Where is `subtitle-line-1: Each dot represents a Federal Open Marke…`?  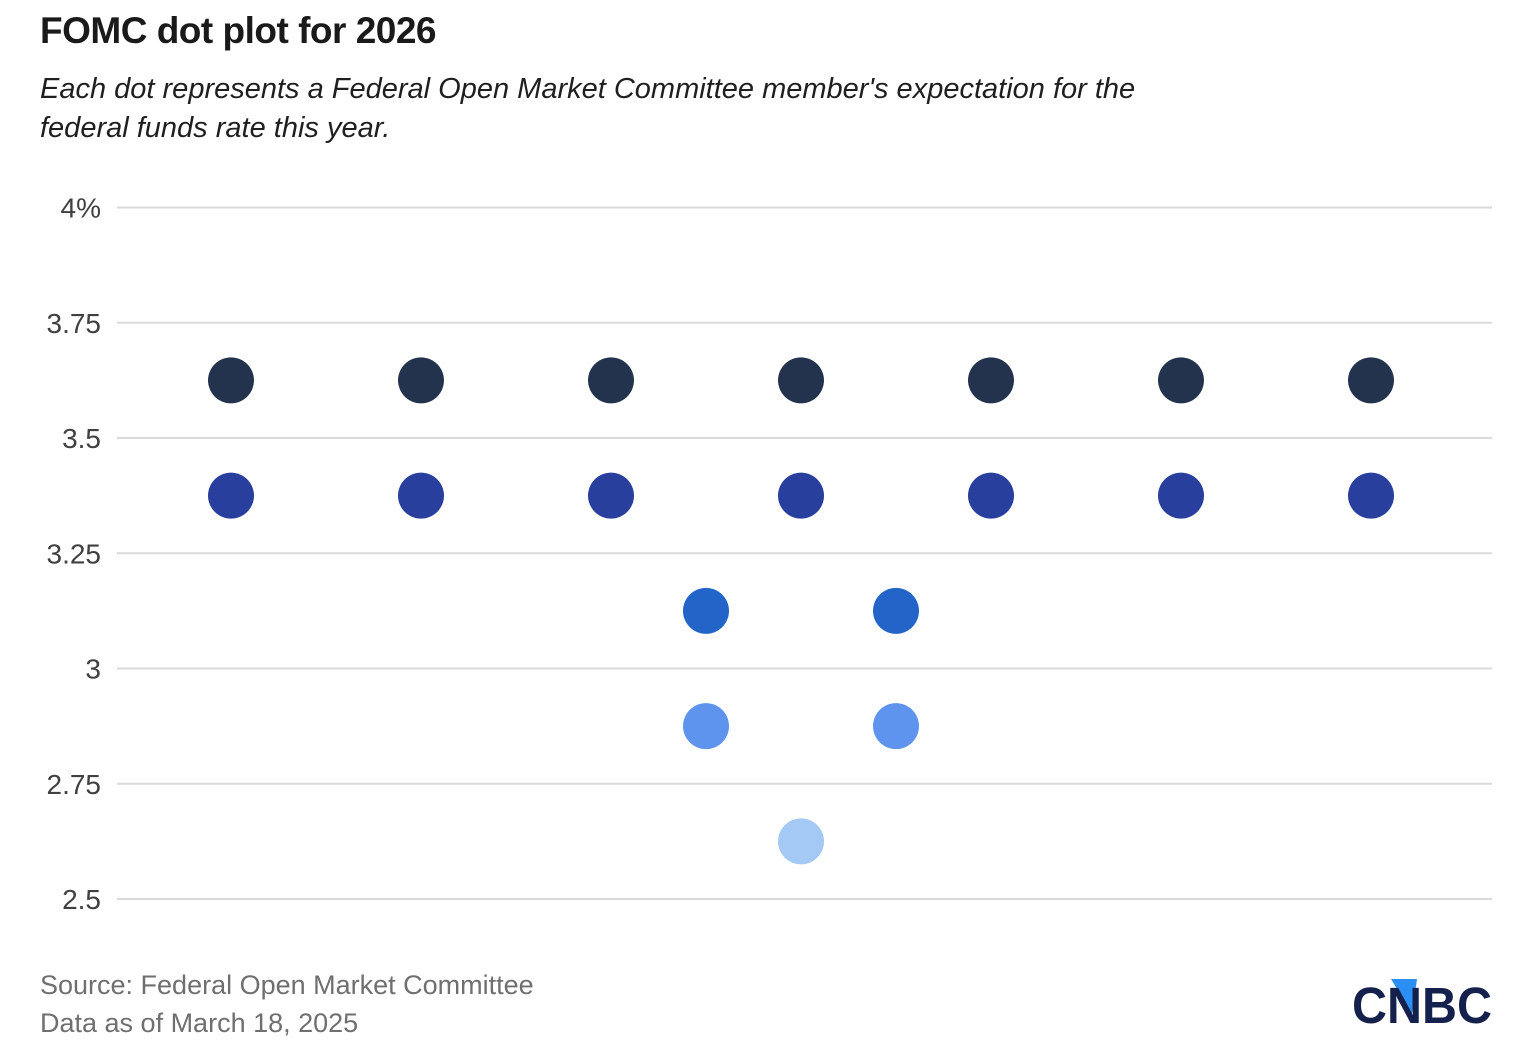
subtitle-line-1: Each dot represents a Federal Open Marke… is located at coordinates (588, 89).